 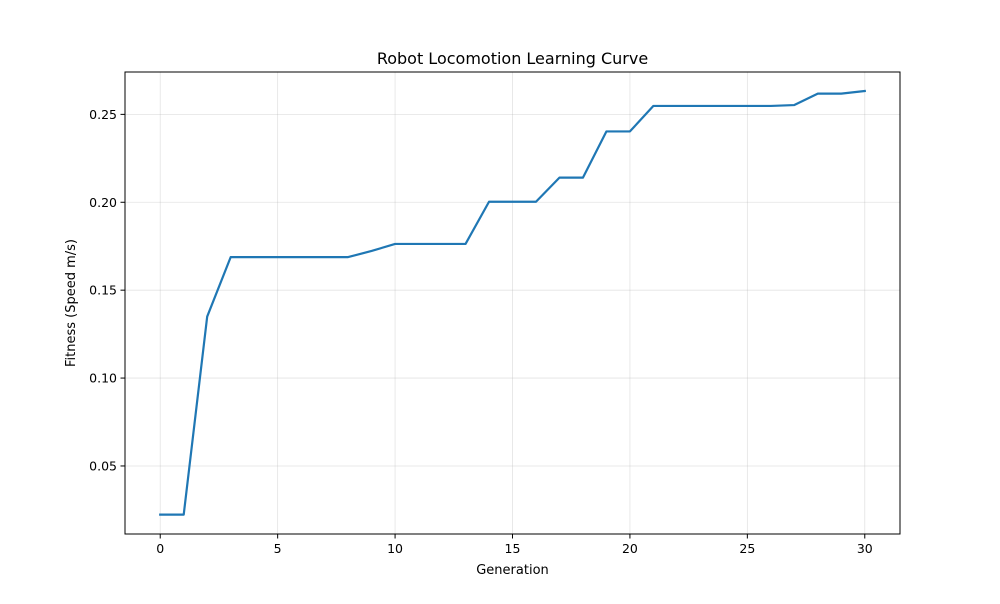 I want to click on x-tick-label: 0, so click(x=160, y=548).